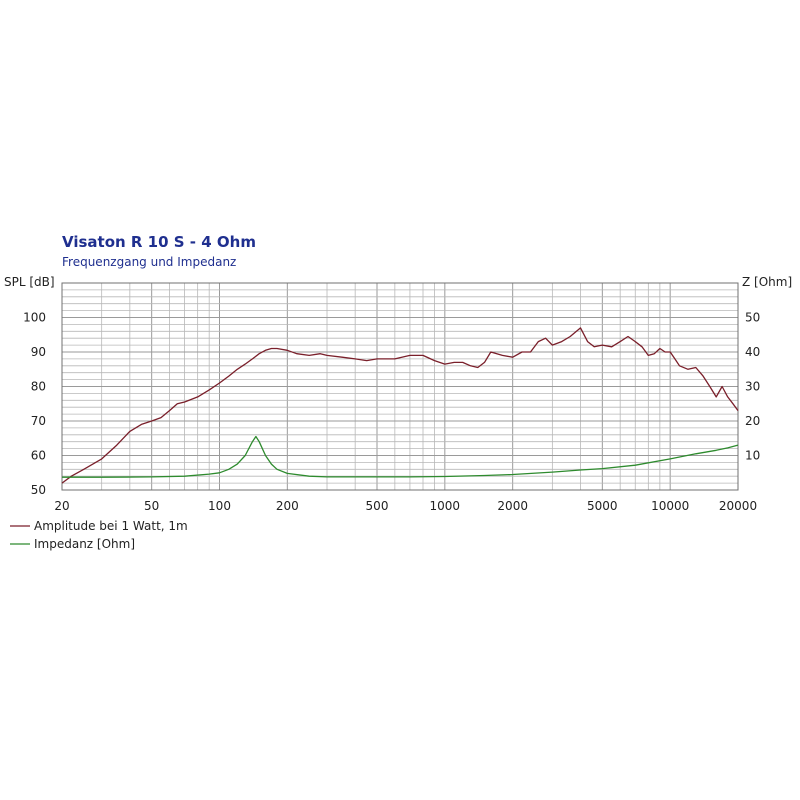 The image size is (800, 800). I want to click on chart-title: Visaton R 10 S - 4 Ohm, so click(159, 242).